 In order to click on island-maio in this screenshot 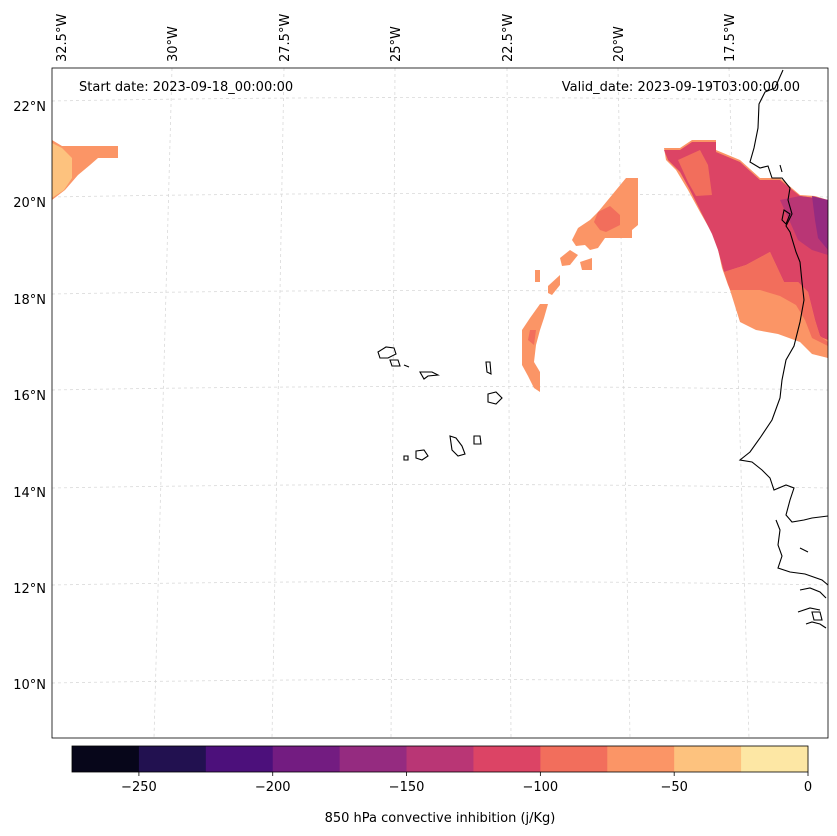, I will do `click(477, 440)`.